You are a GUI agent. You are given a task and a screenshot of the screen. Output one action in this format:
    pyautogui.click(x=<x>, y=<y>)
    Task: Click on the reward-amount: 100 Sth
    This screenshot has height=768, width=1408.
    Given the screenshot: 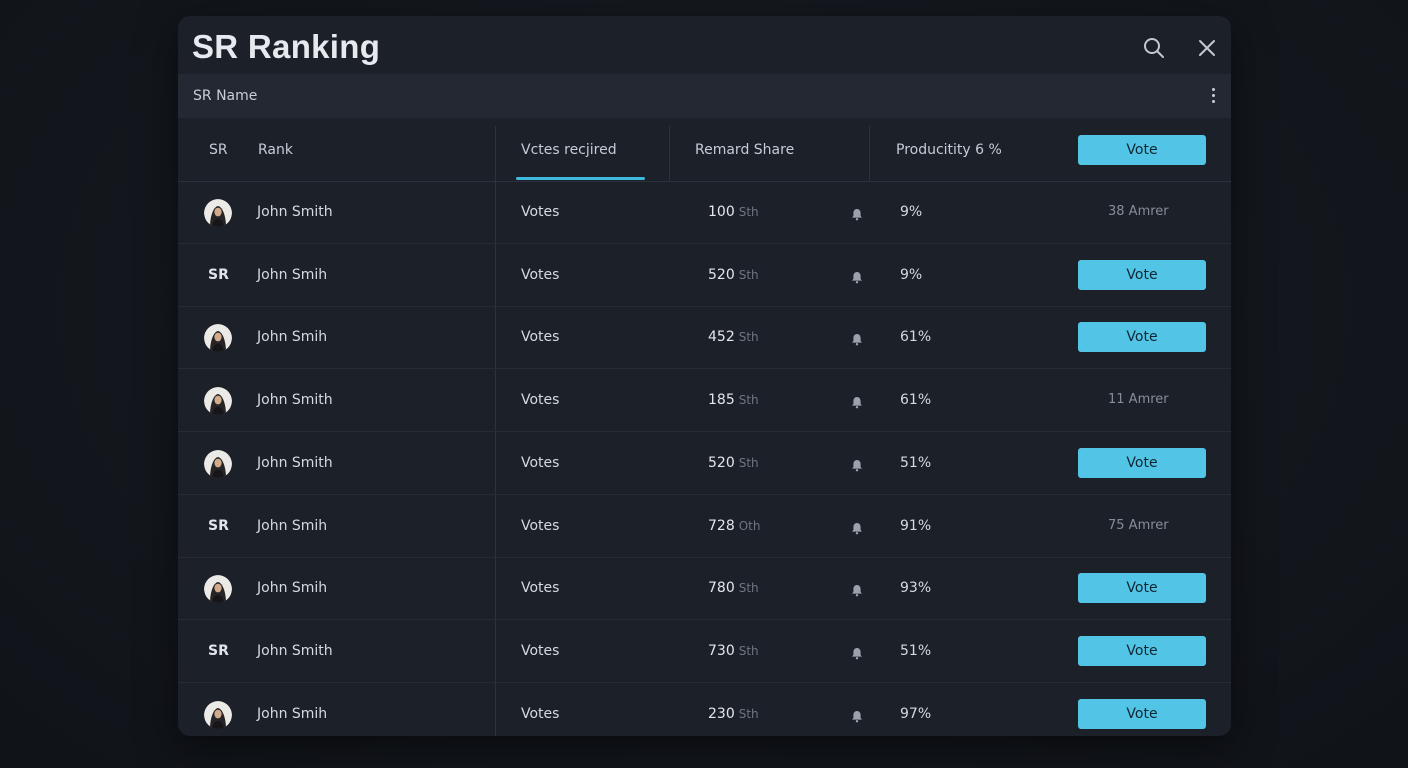 What is the action you would take?
    pyautogui.click(x=733, y=212)
    